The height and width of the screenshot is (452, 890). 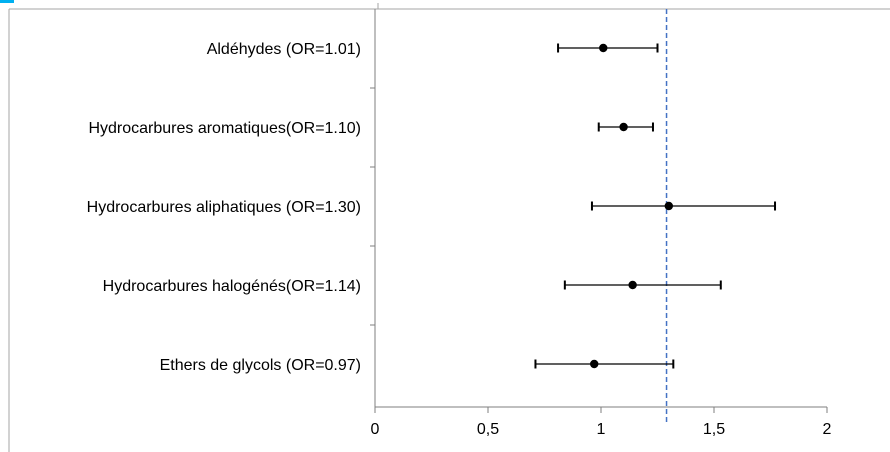 I want to click on category-label: Aldéhydes (OR=1.01), so click(x=284, y=49).